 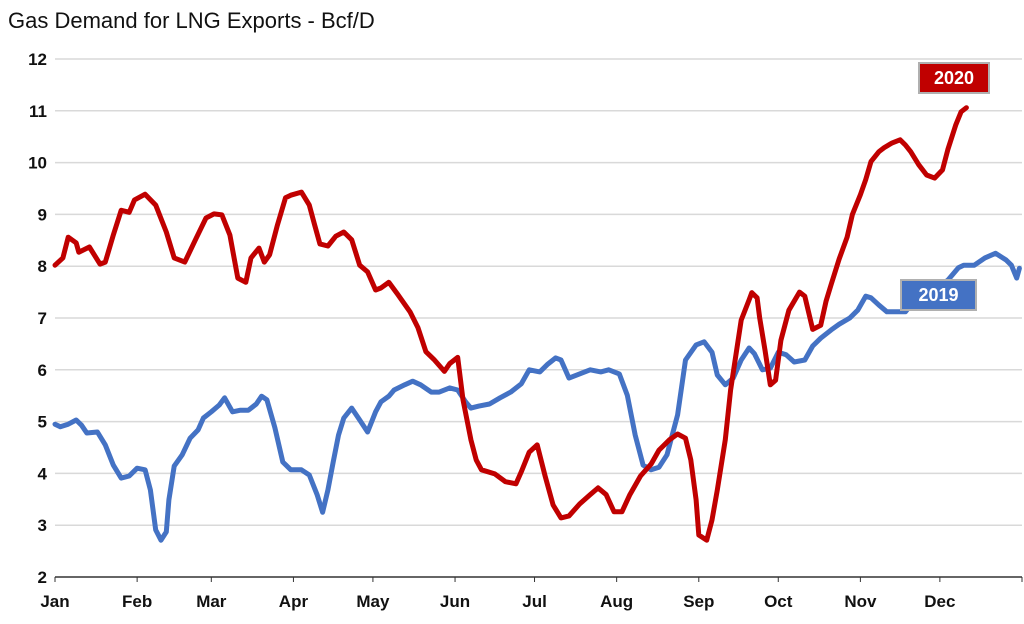 What do you see at coordinates (42, 214) in the screenshot?
I see `y-tick-label: 9` at bounding box center [42, 214].